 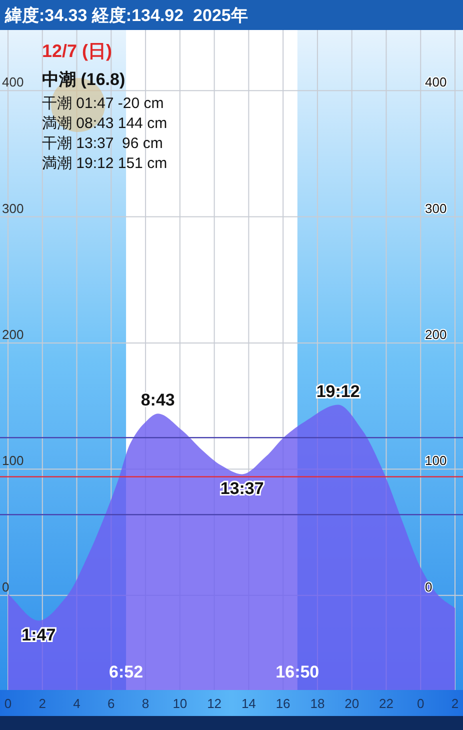 I want to click on y2-tick-label: 400, so click(x=436, y=82).